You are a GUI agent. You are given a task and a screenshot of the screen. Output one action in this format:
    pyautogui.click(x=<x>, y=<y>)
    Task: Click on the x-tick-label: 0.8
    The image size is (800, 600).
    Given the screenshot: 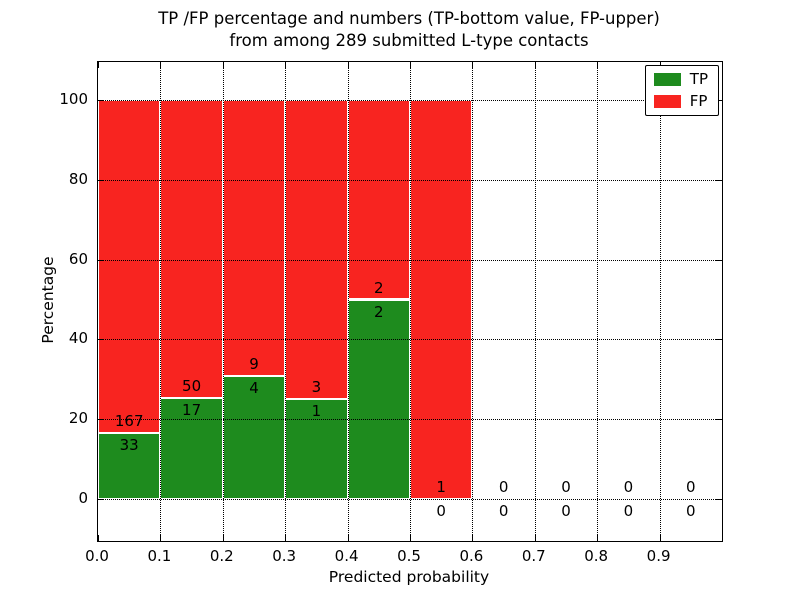 What is the action you would take?
    pyautogui.click(x=596, y=556)
    